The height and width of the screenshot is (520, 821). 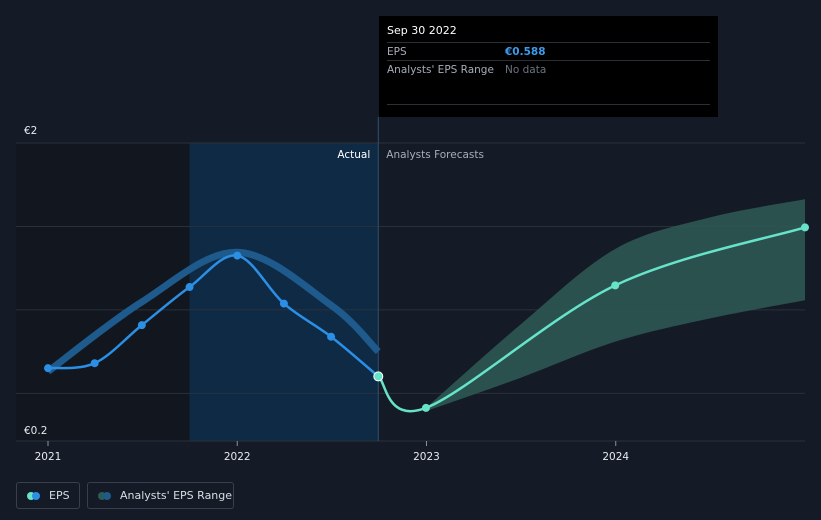 I want to click on tooltip-range-value: No data, so click(x=526, y=69).